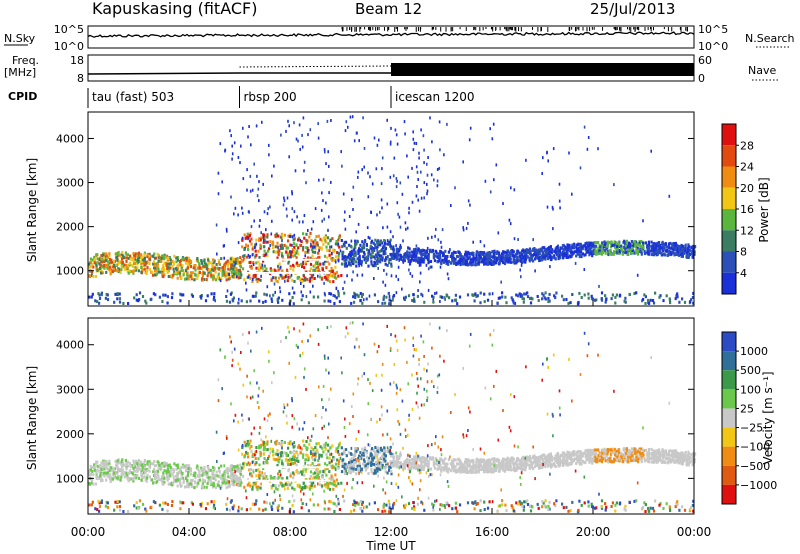 Image resolution: width=800 pixels, height=554 pixels. I want to click on colorbar-tick-label: 4, so click(743, 273).